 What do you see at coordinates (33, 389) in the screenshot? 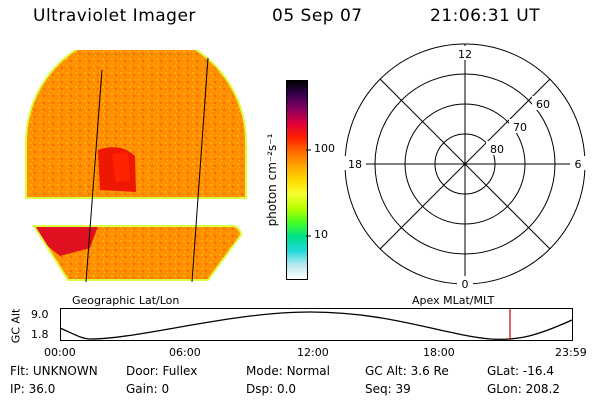
I see `status-ip: IP: 36.0` at bounding box center [33, 389].